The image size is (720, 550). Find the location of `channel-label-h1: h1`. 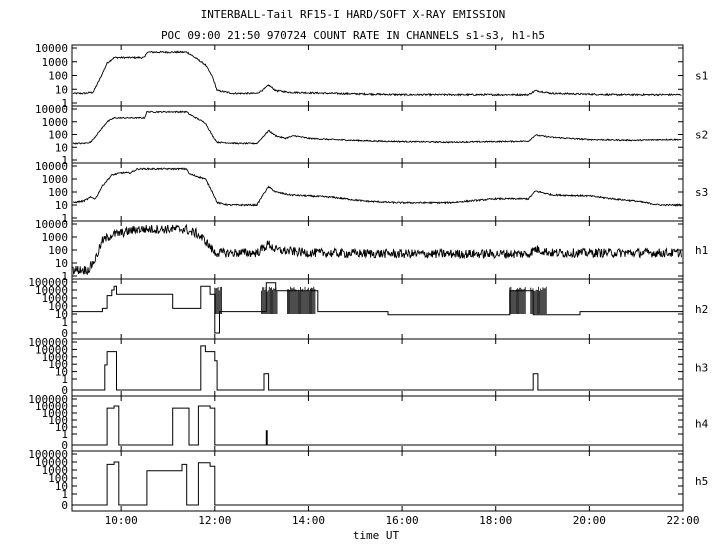

channel-label-h1: h1 is located at coordinates (701, 250).